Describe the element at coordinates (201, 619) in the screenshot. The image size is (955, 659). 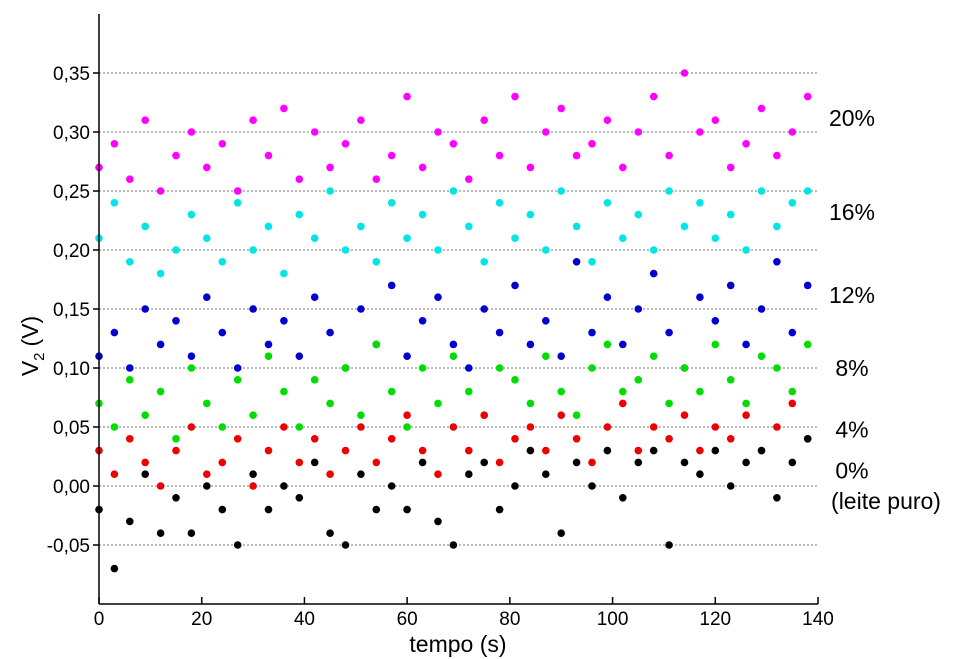
I see `x-tick-label: 20` at that location.